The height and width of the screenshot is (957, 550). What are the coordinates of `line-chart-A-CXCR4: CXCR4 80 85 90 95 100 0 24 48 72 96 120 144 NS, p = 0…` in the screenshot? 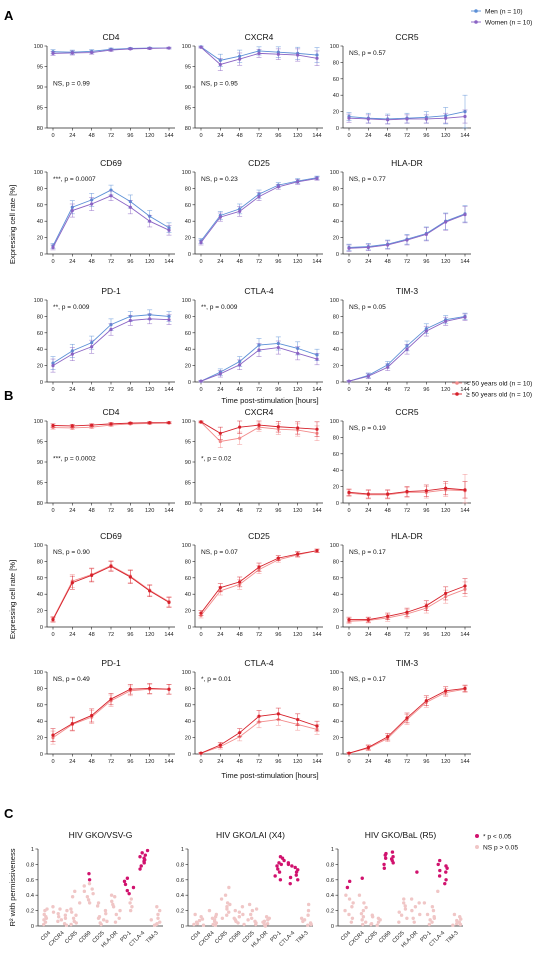 It's located at (252, 85).